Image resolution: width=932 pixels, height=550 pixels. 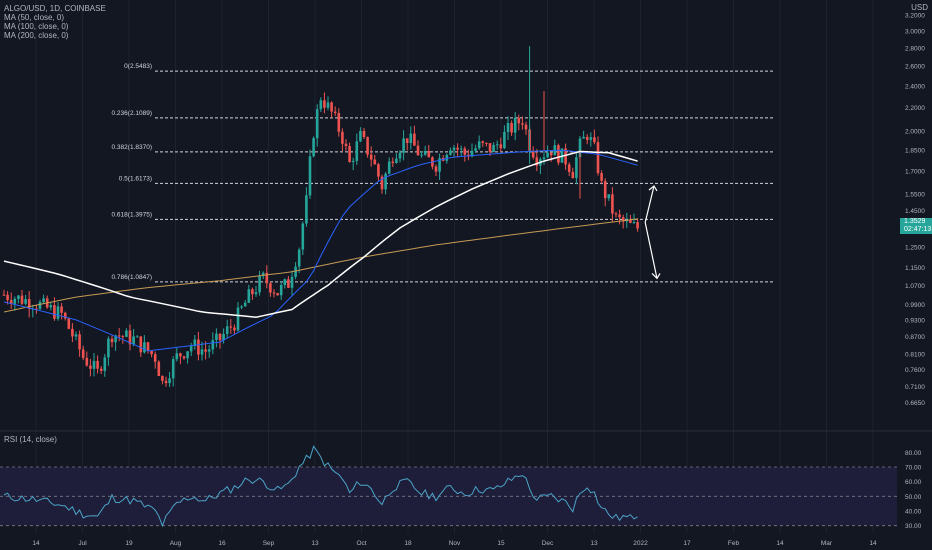 I want to click on x-tick-label: Sep, so click(x=269, y=543).